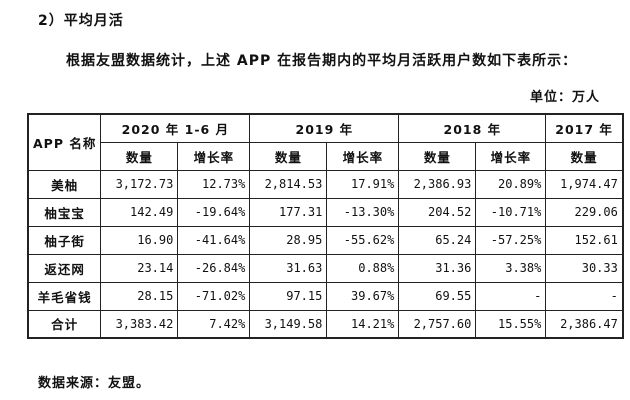  What do you see at coordinates (288, 324) in the screenshot?
I see `count-cell: 3,149.58` at bounding box center [288, 324].